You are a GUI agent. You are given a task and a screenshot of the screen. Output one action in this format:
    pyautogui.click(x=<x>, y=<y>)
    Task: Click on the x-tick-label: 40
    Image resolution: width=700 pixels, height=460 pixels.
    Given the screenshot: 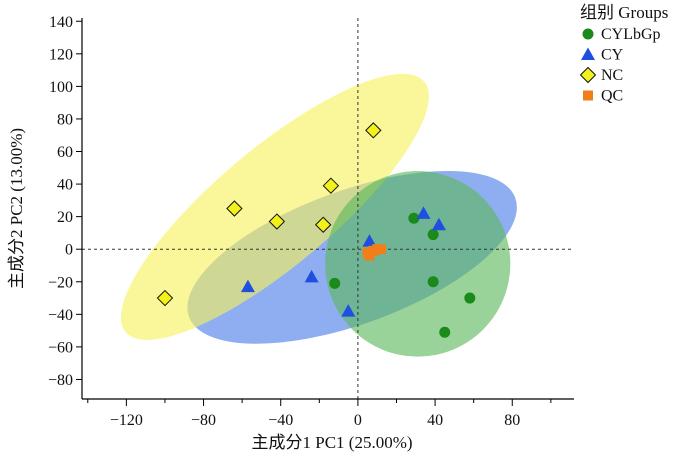 What is the action you would take?
    pyautogui.click(x=435, y=420)
    